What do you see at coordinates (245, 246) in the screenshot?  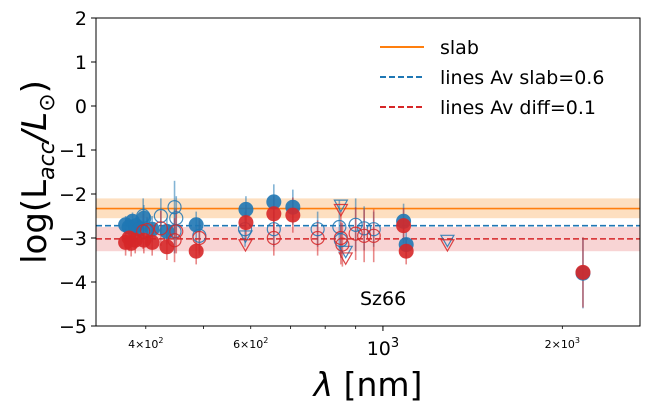 I see `marker-s5-p0` at bounding box center [245, 246].